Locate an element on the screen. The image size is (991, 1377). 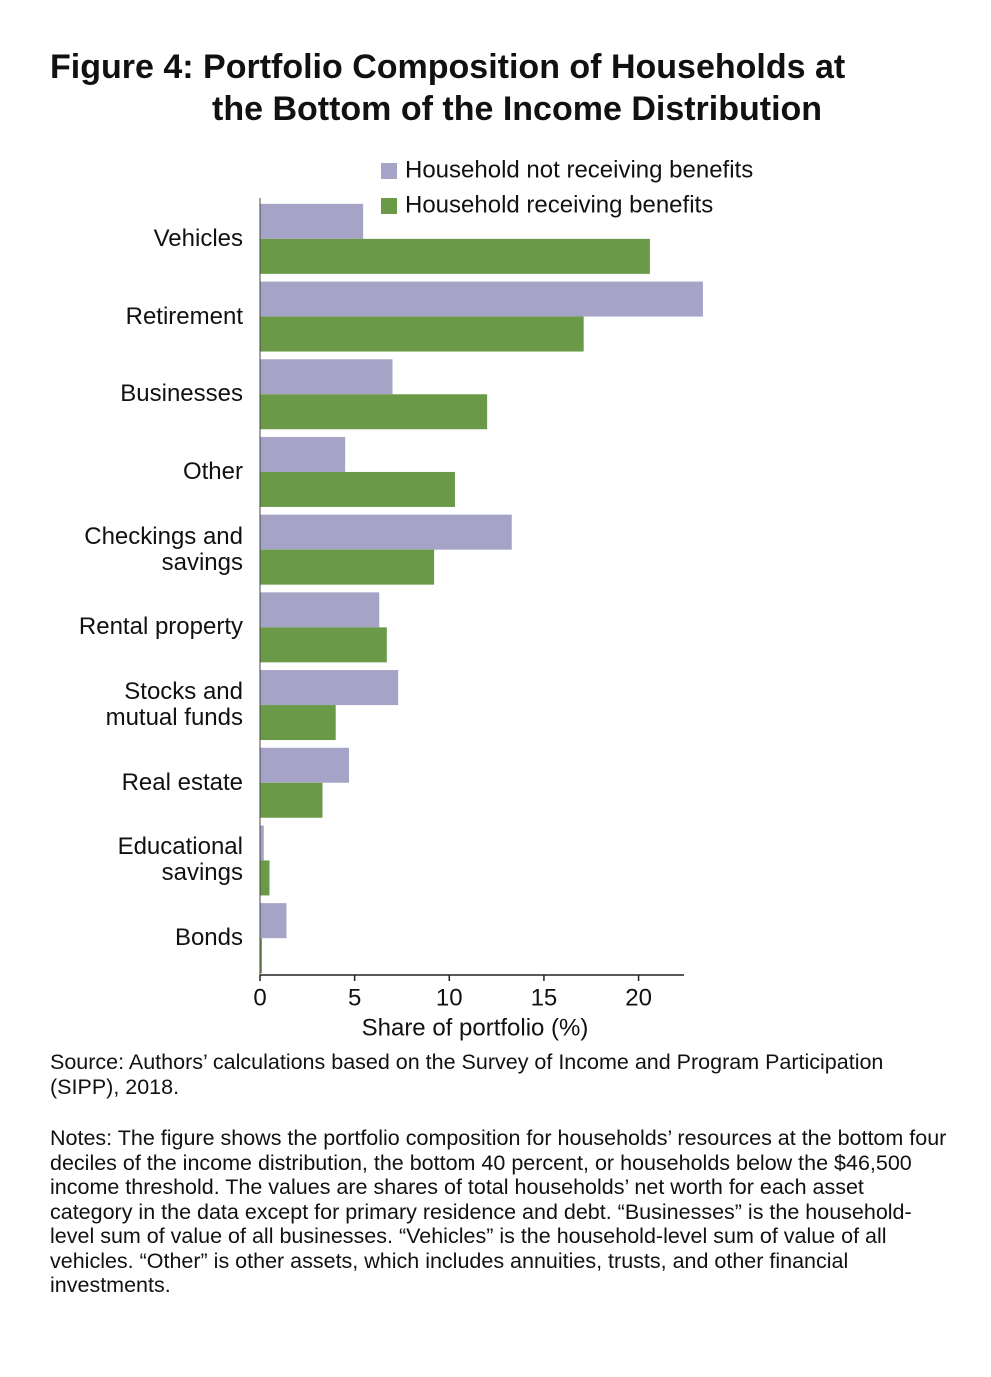
x-tick-label: 20 is located at coordinates (638, 997).